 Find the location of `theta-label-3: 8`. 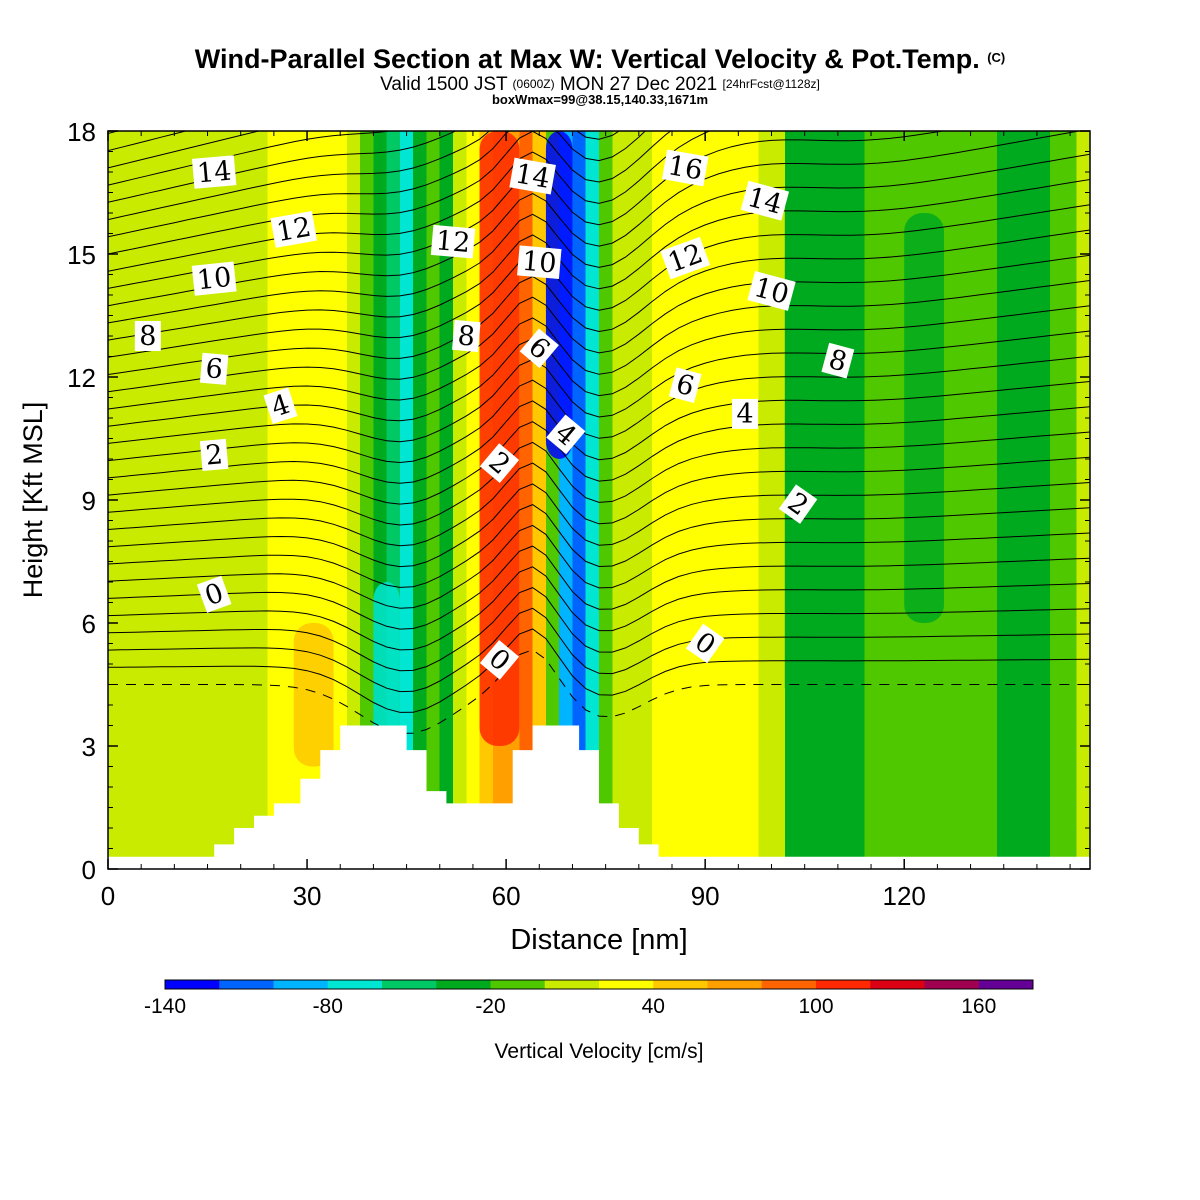

theta-label-3: 8 is located at coordinates (147, 336).